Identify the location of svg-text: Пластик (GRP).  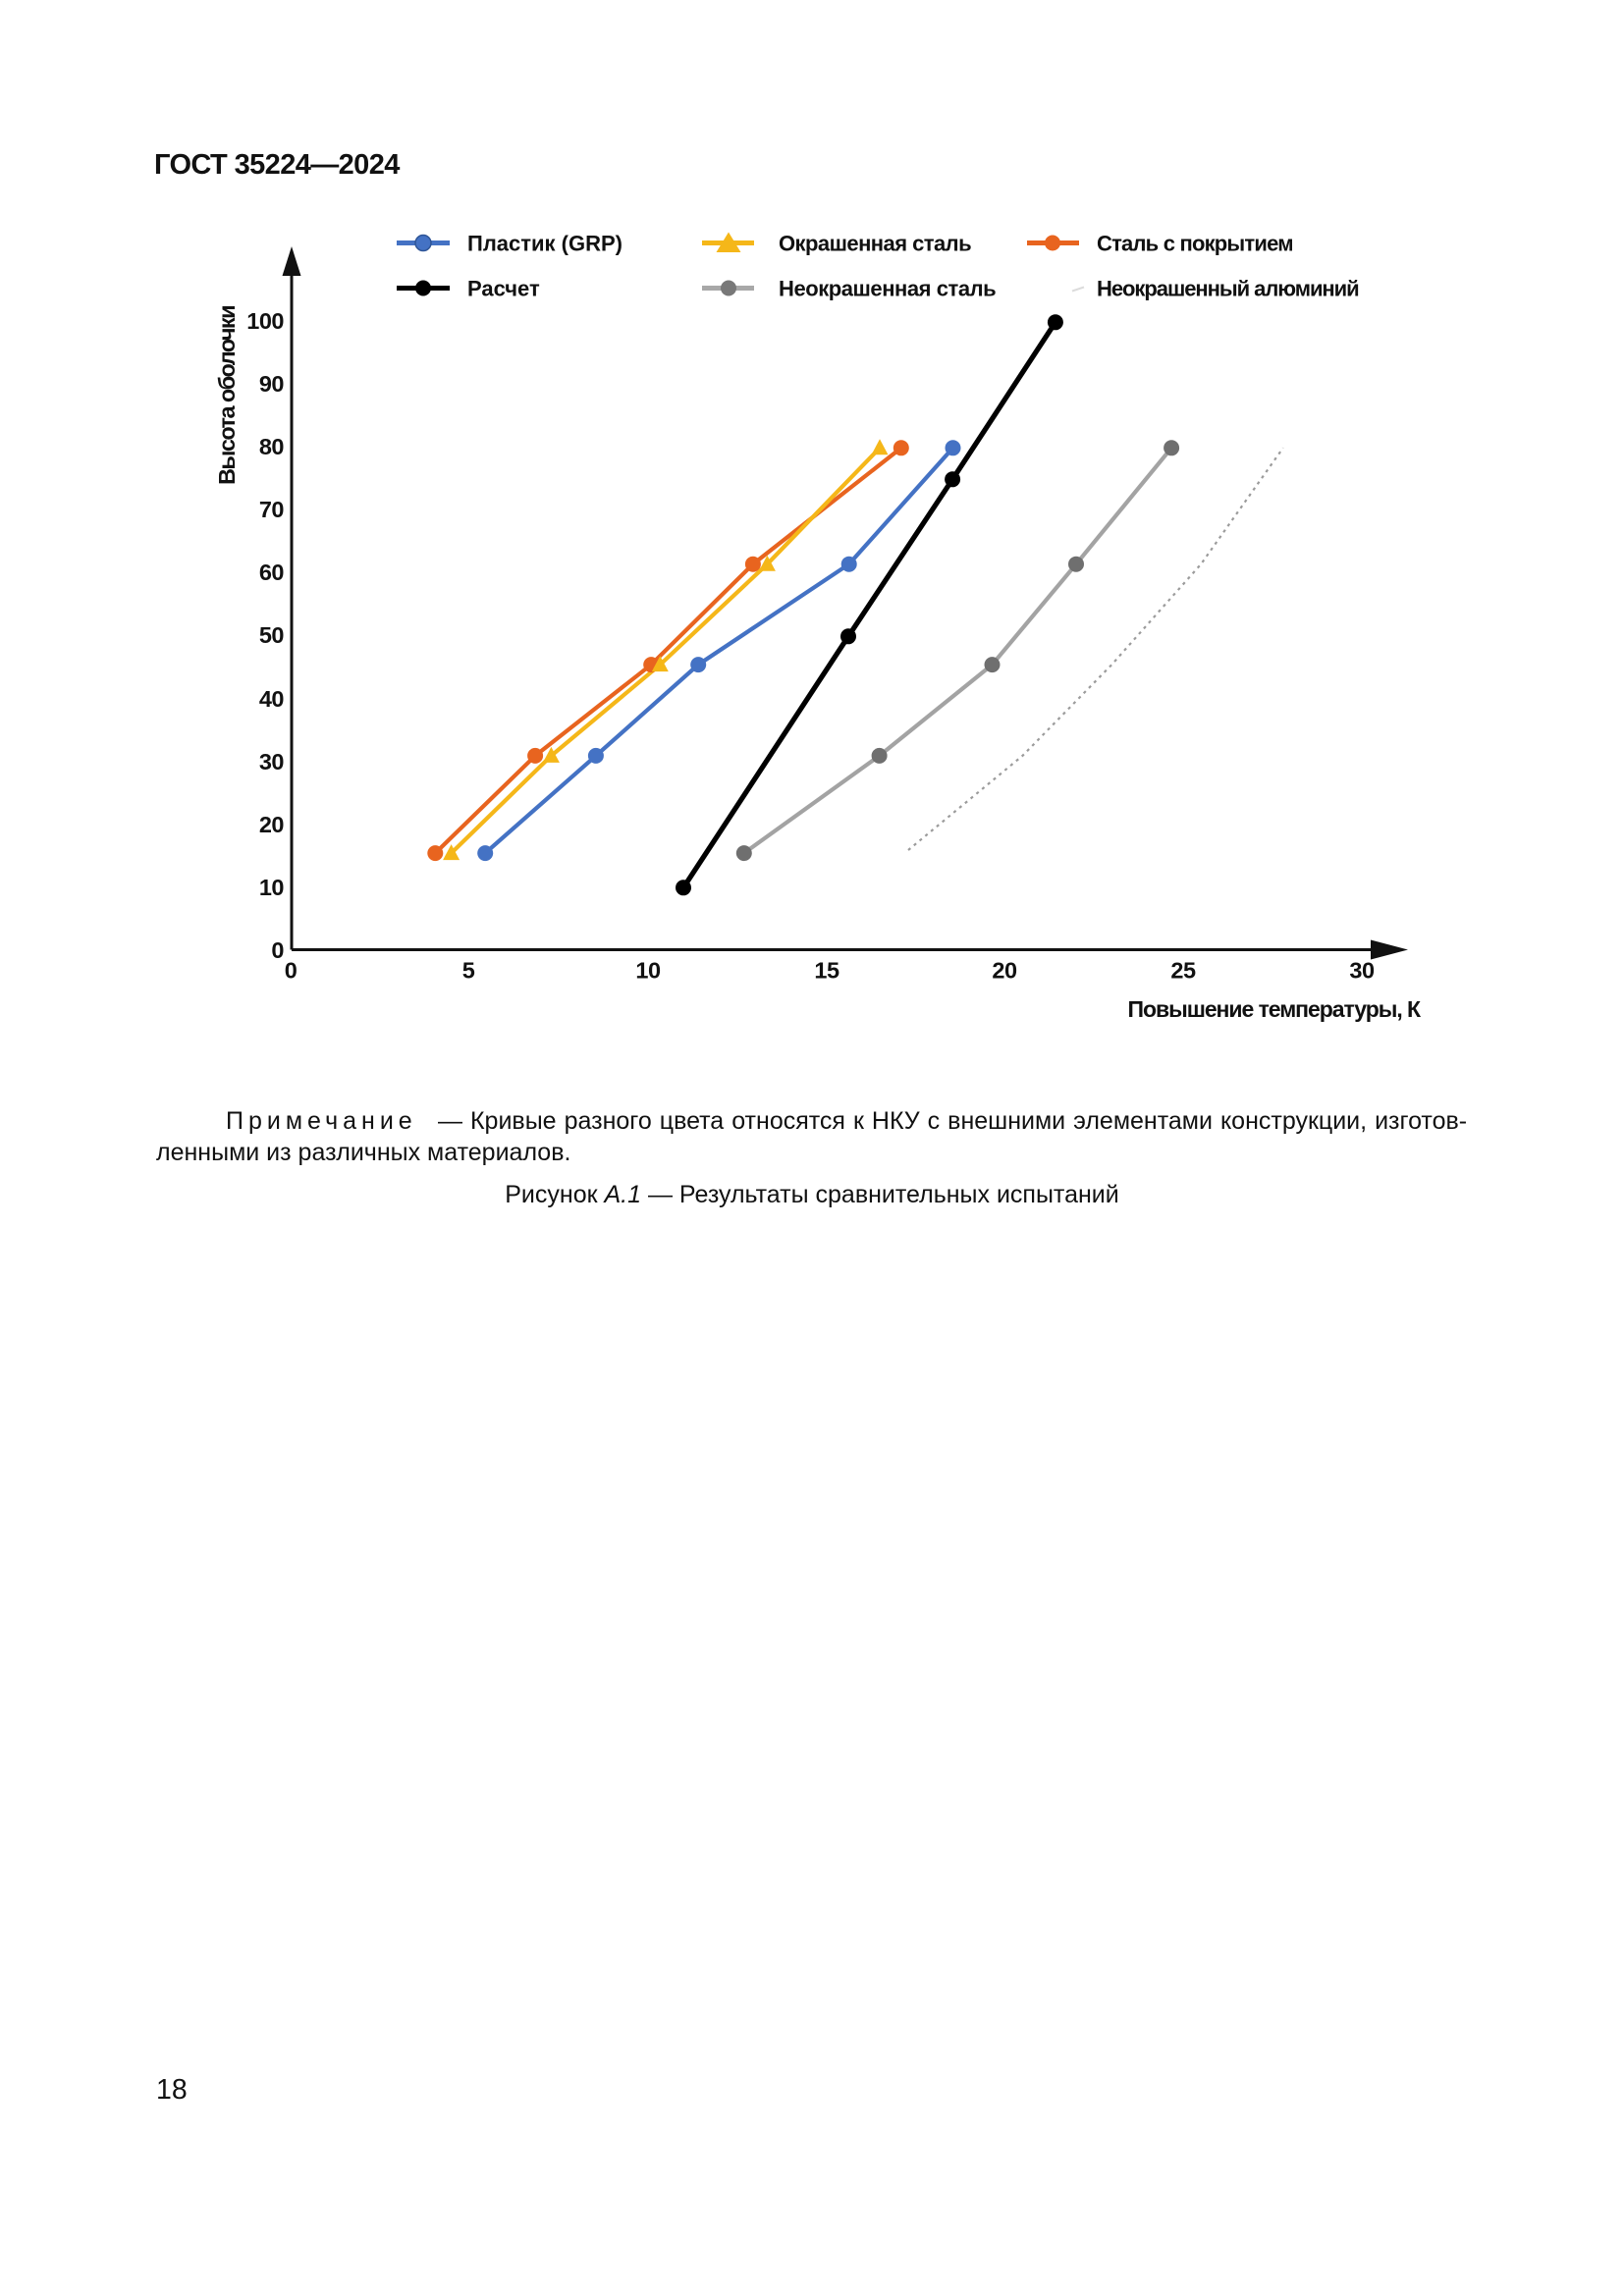
(545, 244).